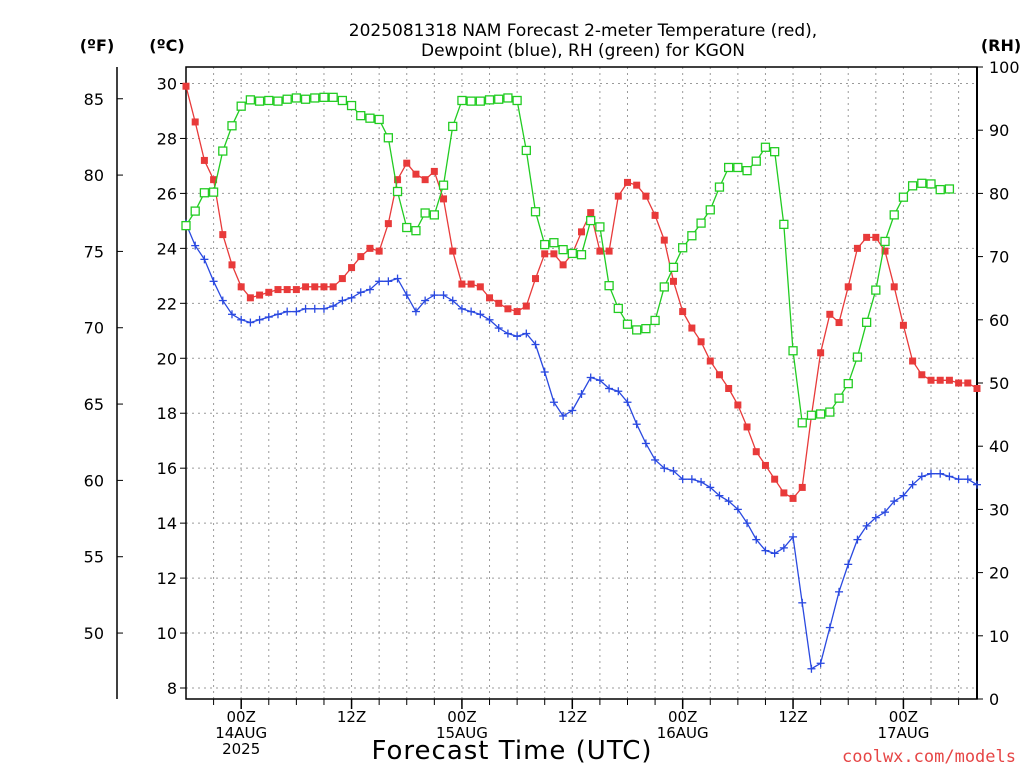 This screenshot has width=1024, height=768. I want to click on x-axis-title: Forecast Time (UTC), so click(511, 751).